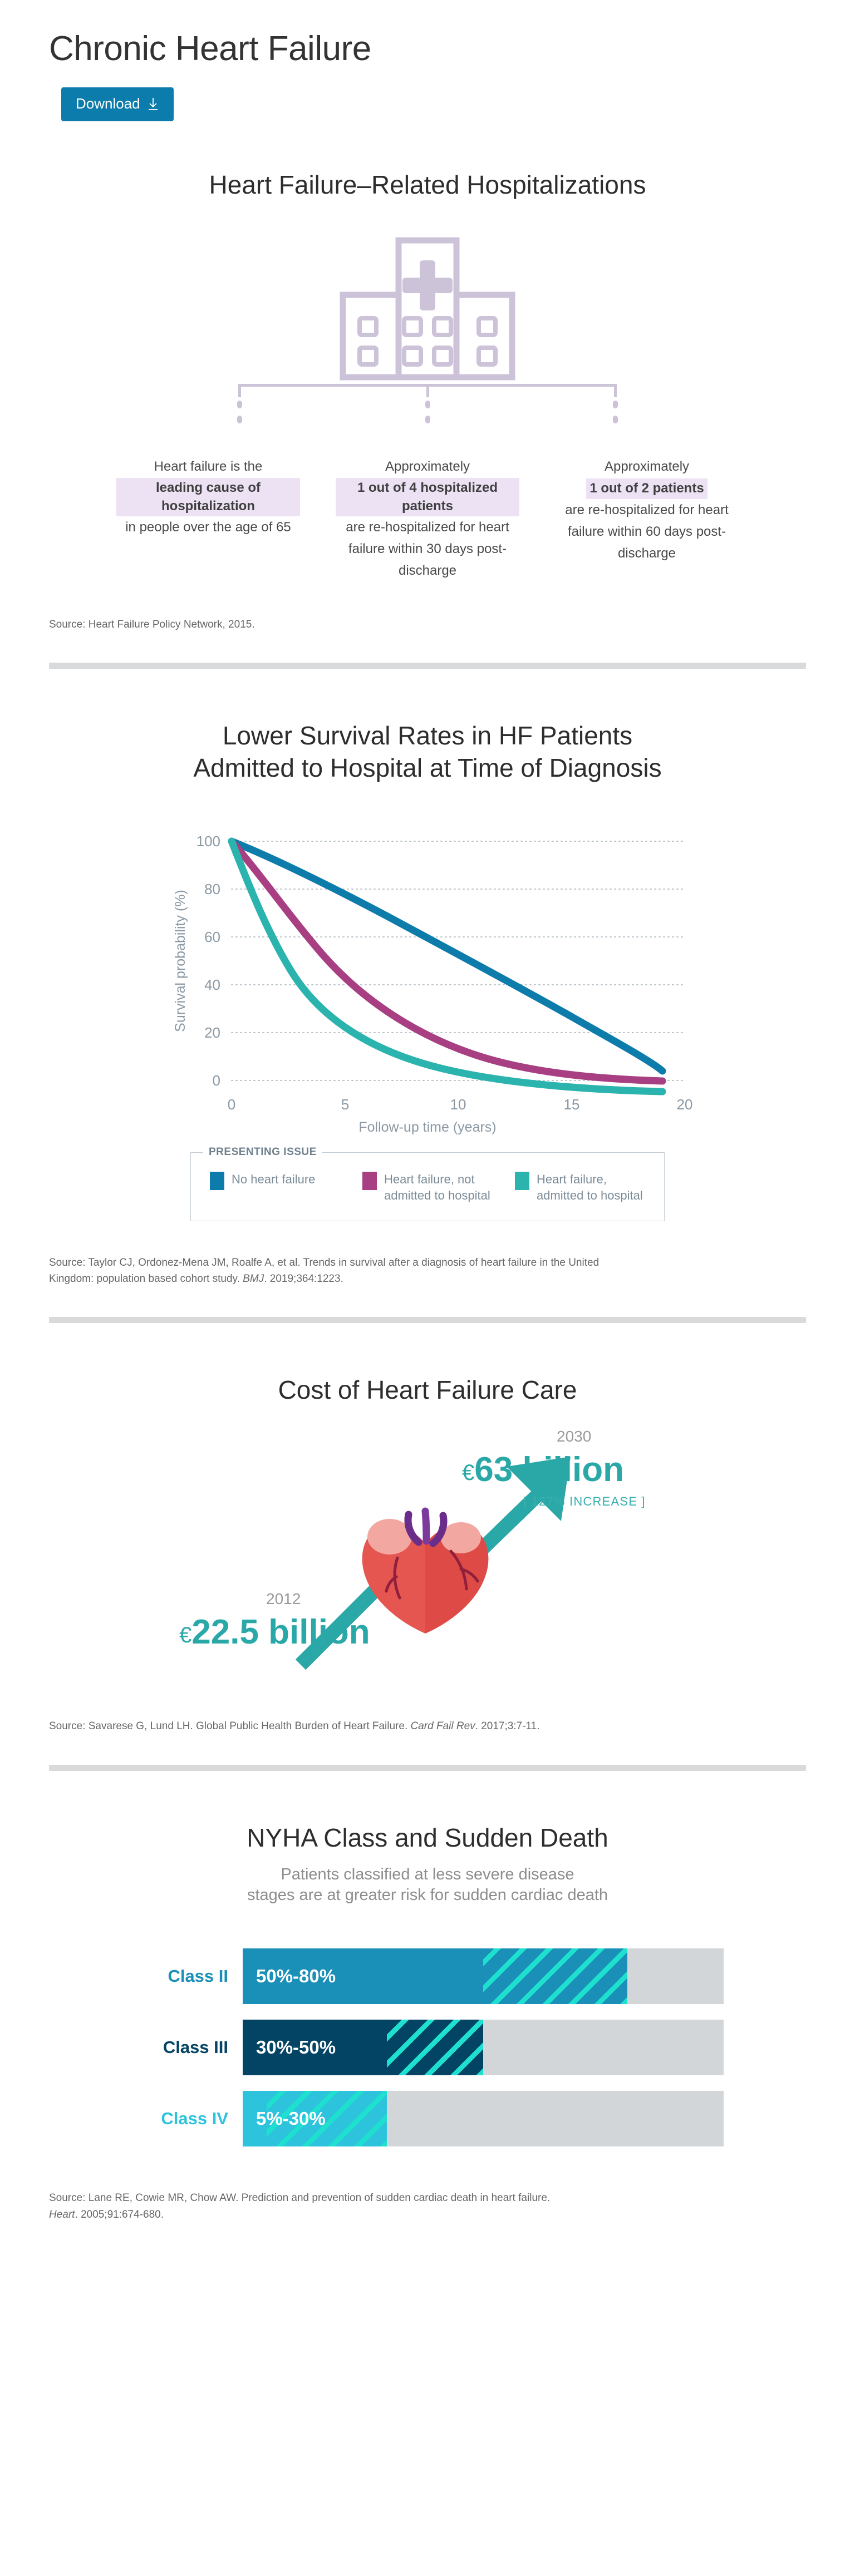  I want to click on legend-item-hf-admitted: Heart failure, admitted to hospital, so click(581, 1187).